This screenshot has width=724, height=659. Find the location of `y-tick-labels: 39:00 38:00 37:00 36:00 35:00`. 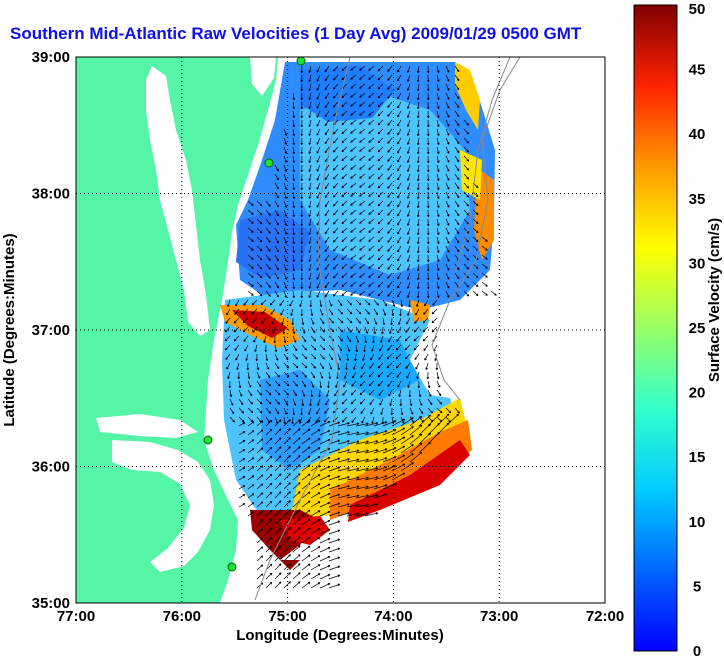

y-tick-labels: 39:00 38:00 37:00 36:00 35:00 is located at coordinates (51, 330).